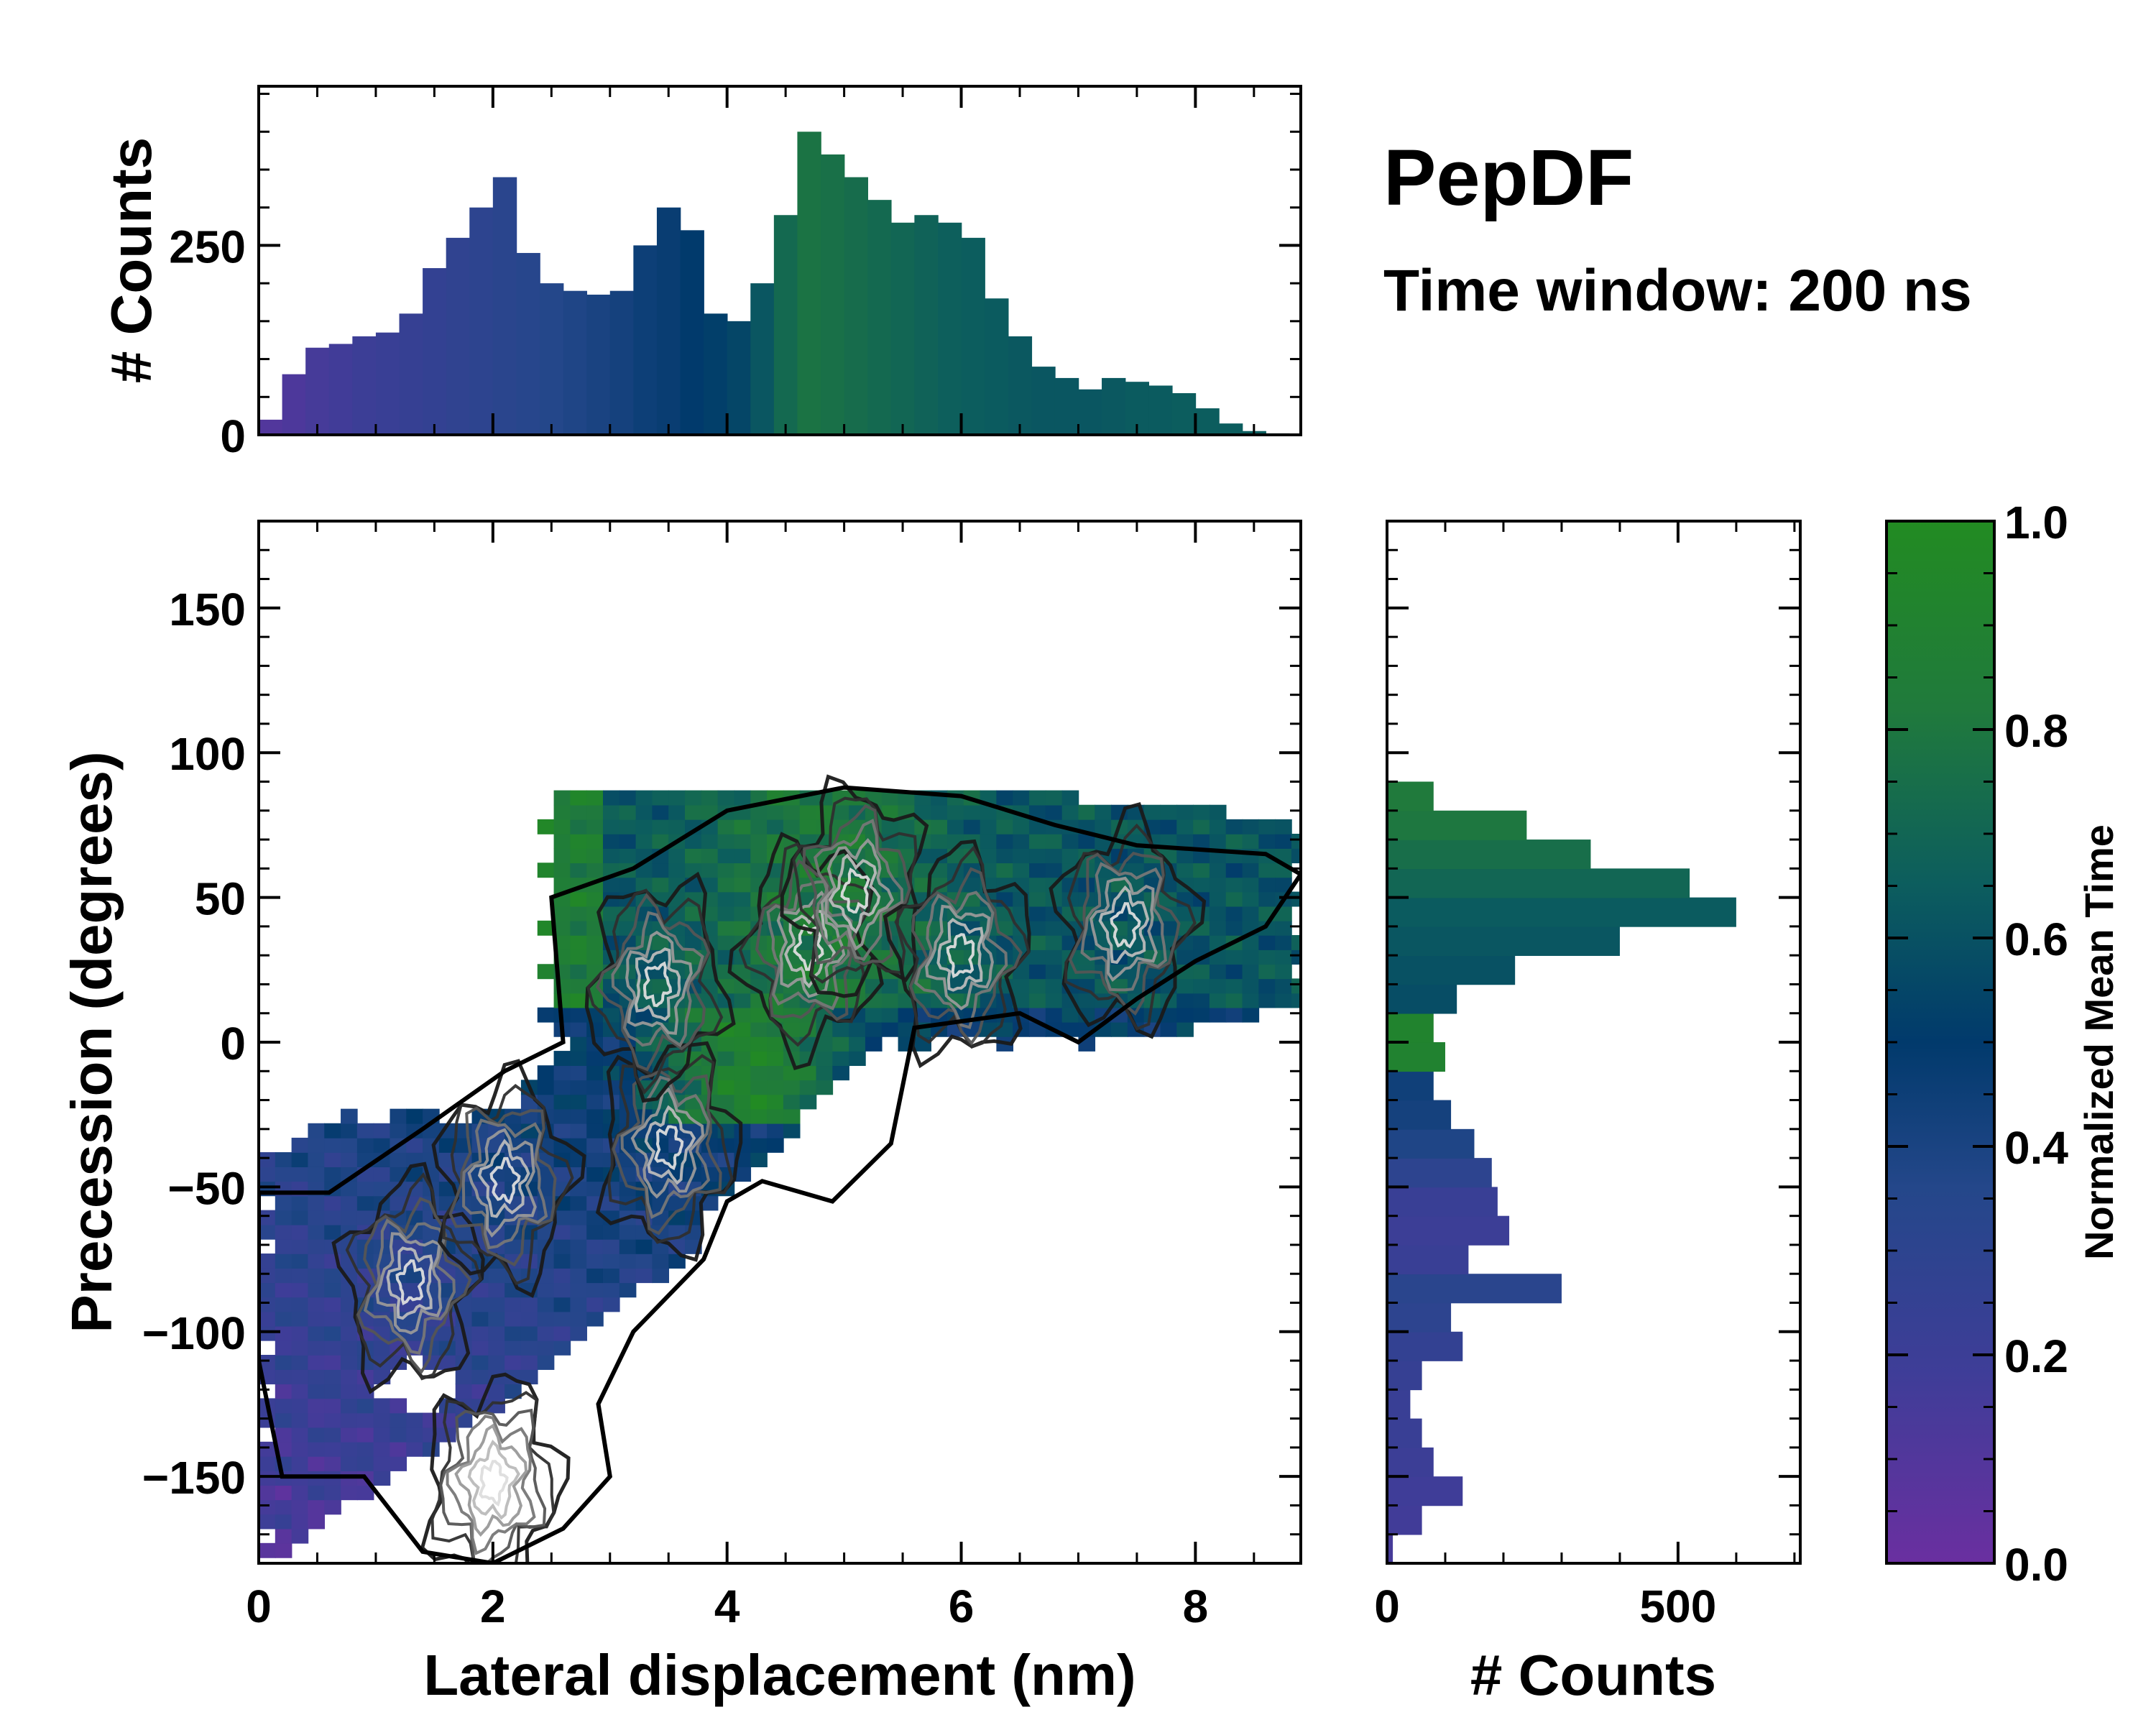 The width and height of the screenshot is (2156, 1725). What do you see at coordinates (1678, 290) in the screenshot?
I see `figure-subtitle: Time window: 200 ns` at bounding box center [1678, 290].